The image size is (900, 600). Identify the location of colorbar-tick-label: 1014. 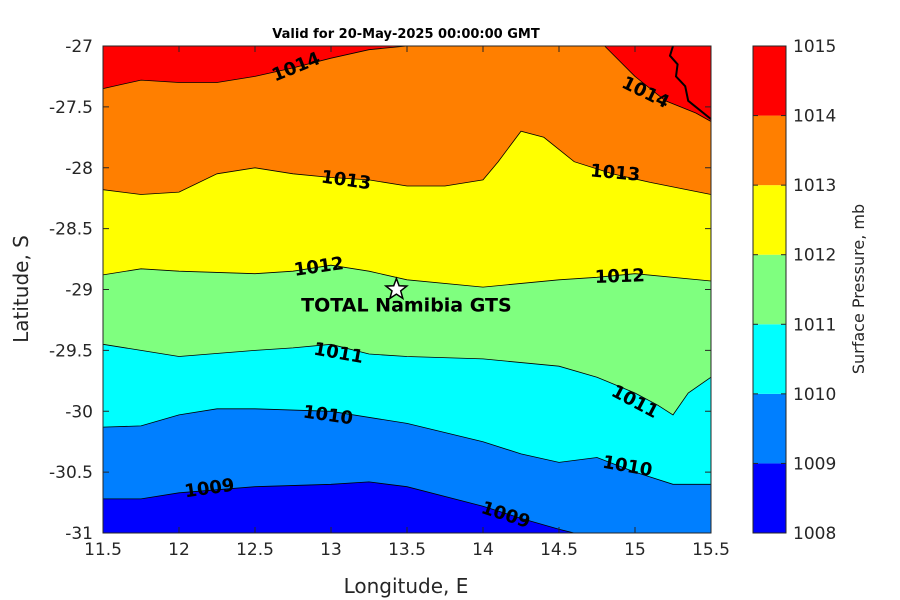
(814, 117).